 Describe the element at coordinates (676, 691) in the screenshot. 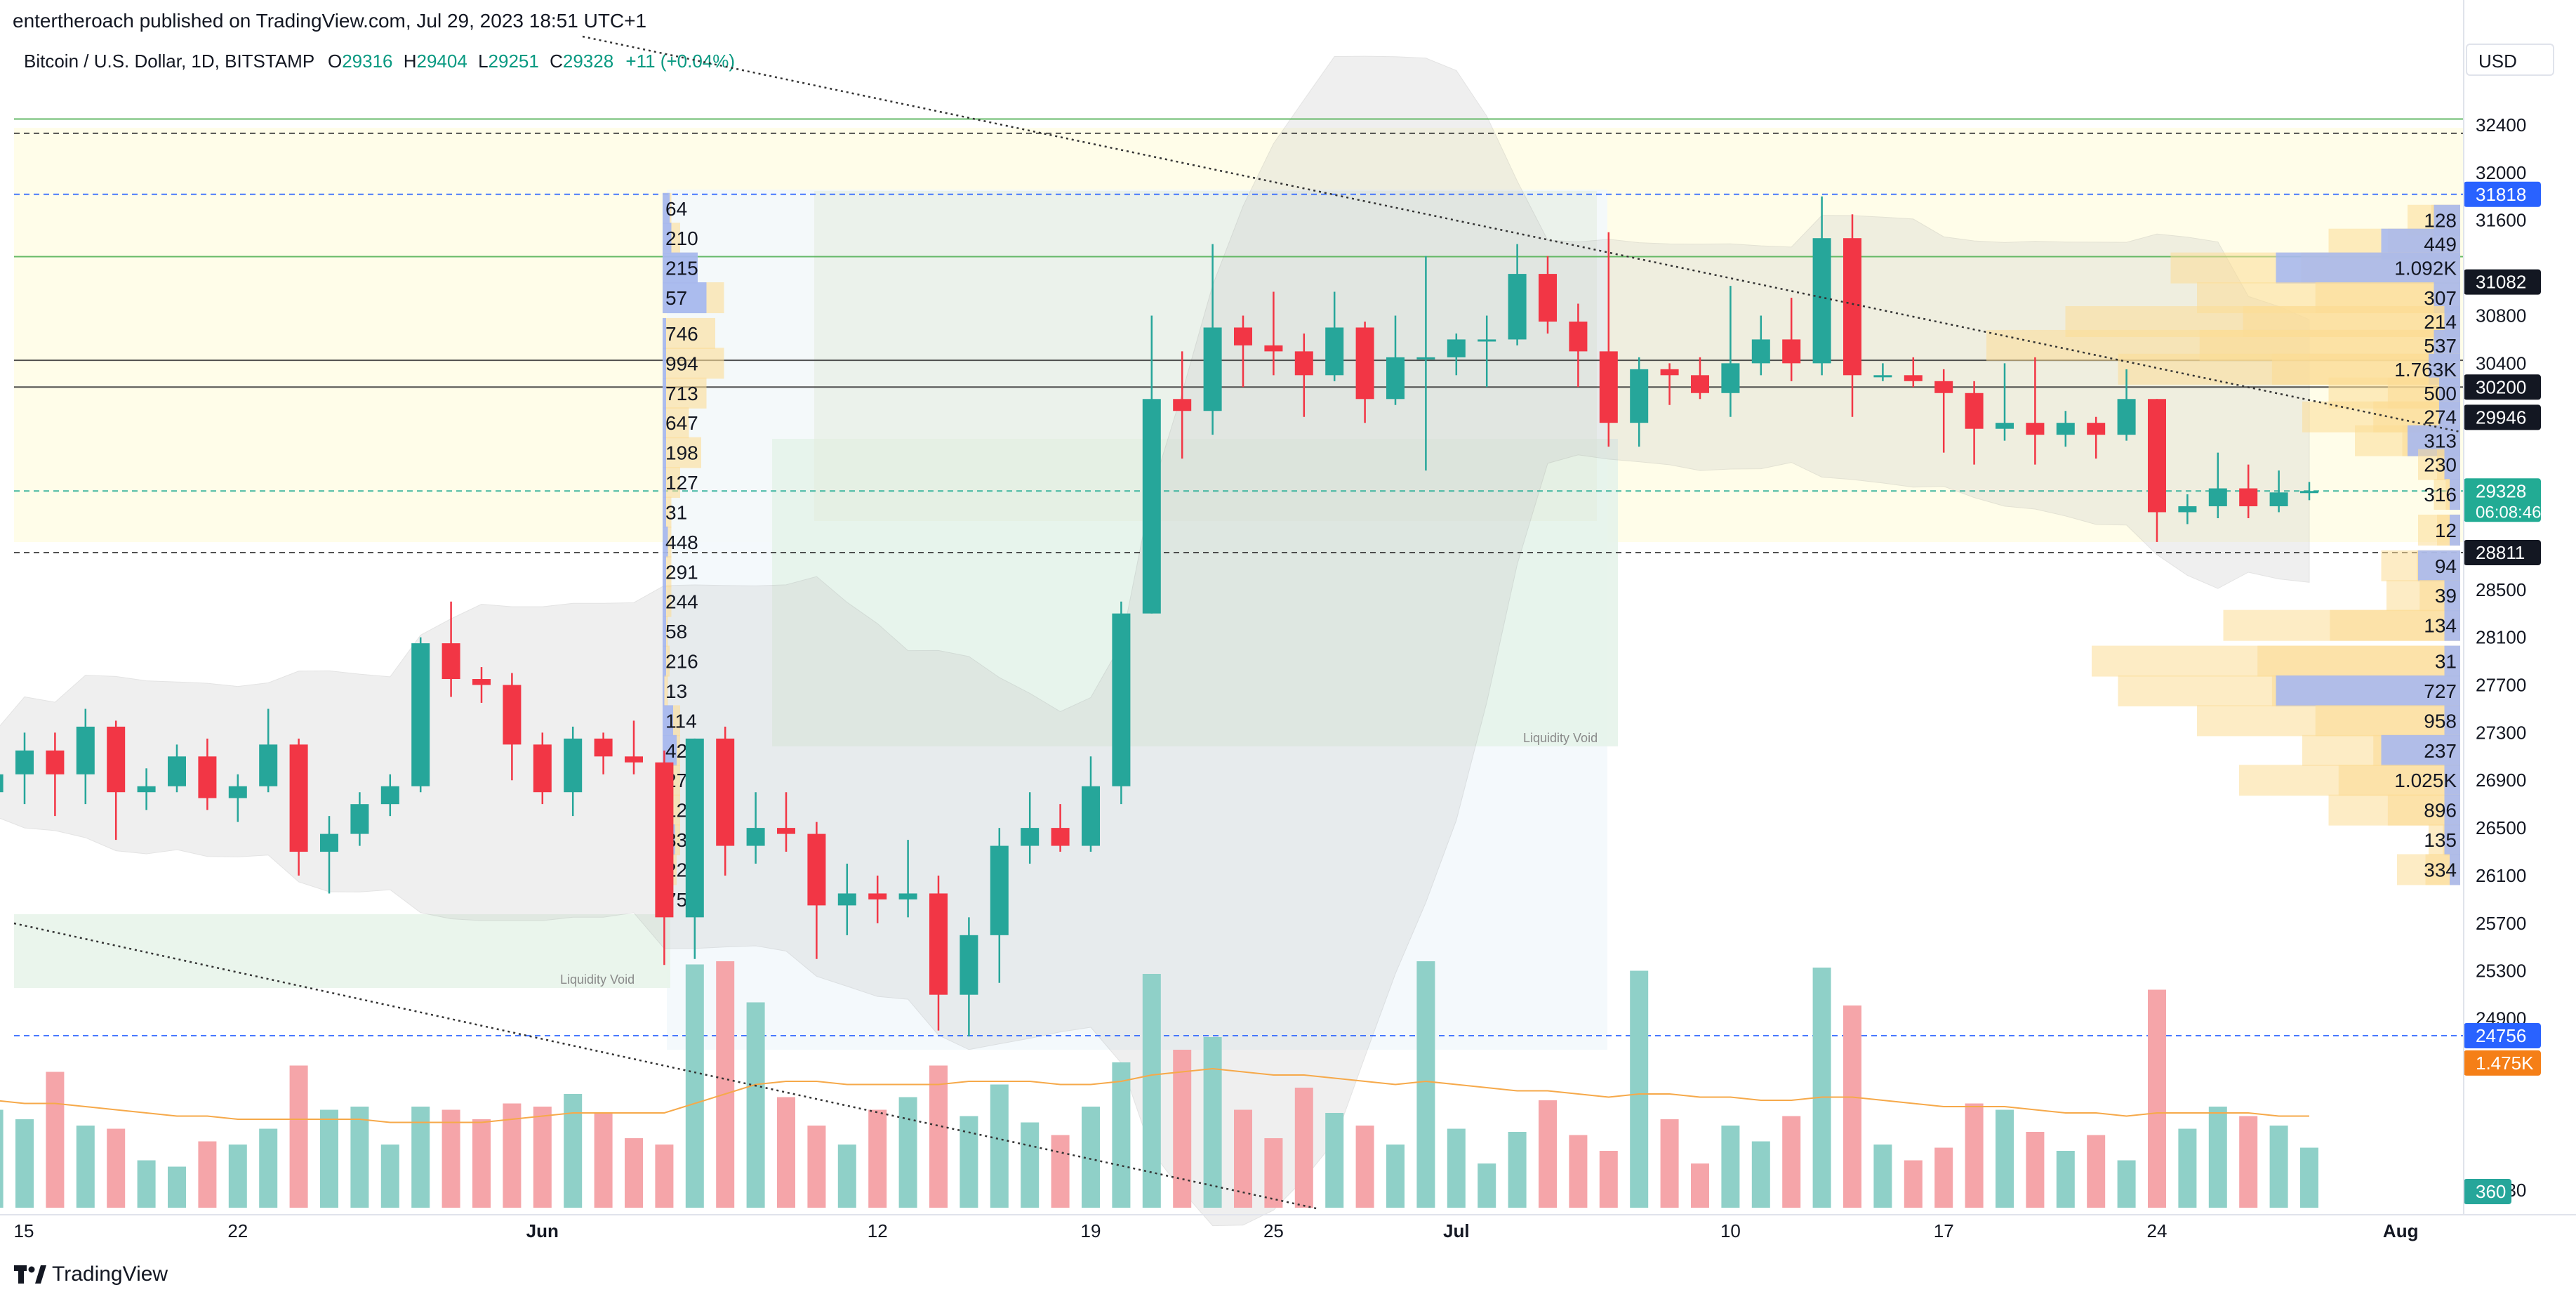

I see `left-profile-label-16: 13` at that location.